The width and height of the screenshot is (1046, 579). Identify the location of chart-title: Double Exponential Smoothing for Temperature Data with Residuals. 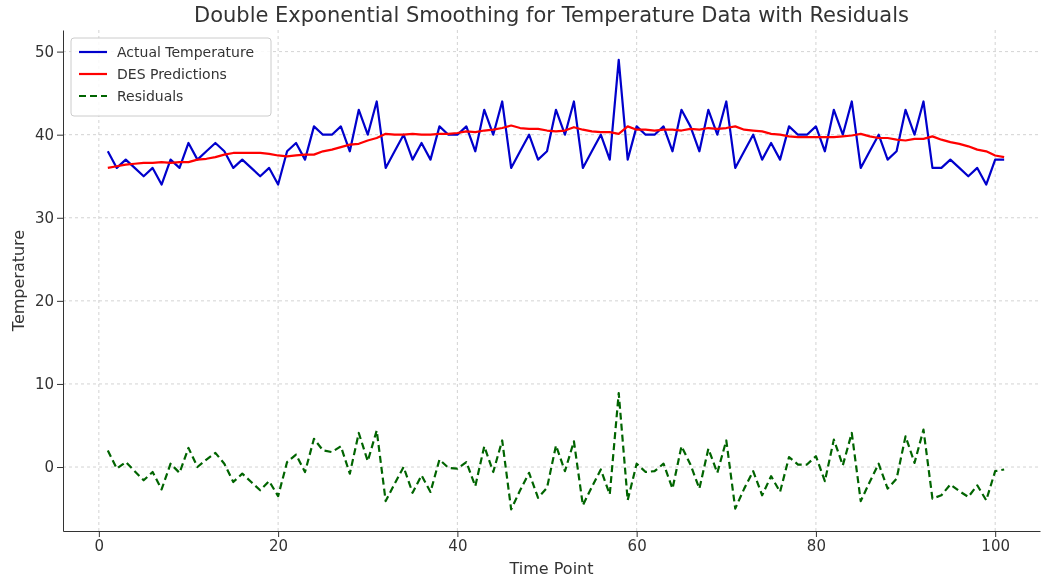
(551, 15).